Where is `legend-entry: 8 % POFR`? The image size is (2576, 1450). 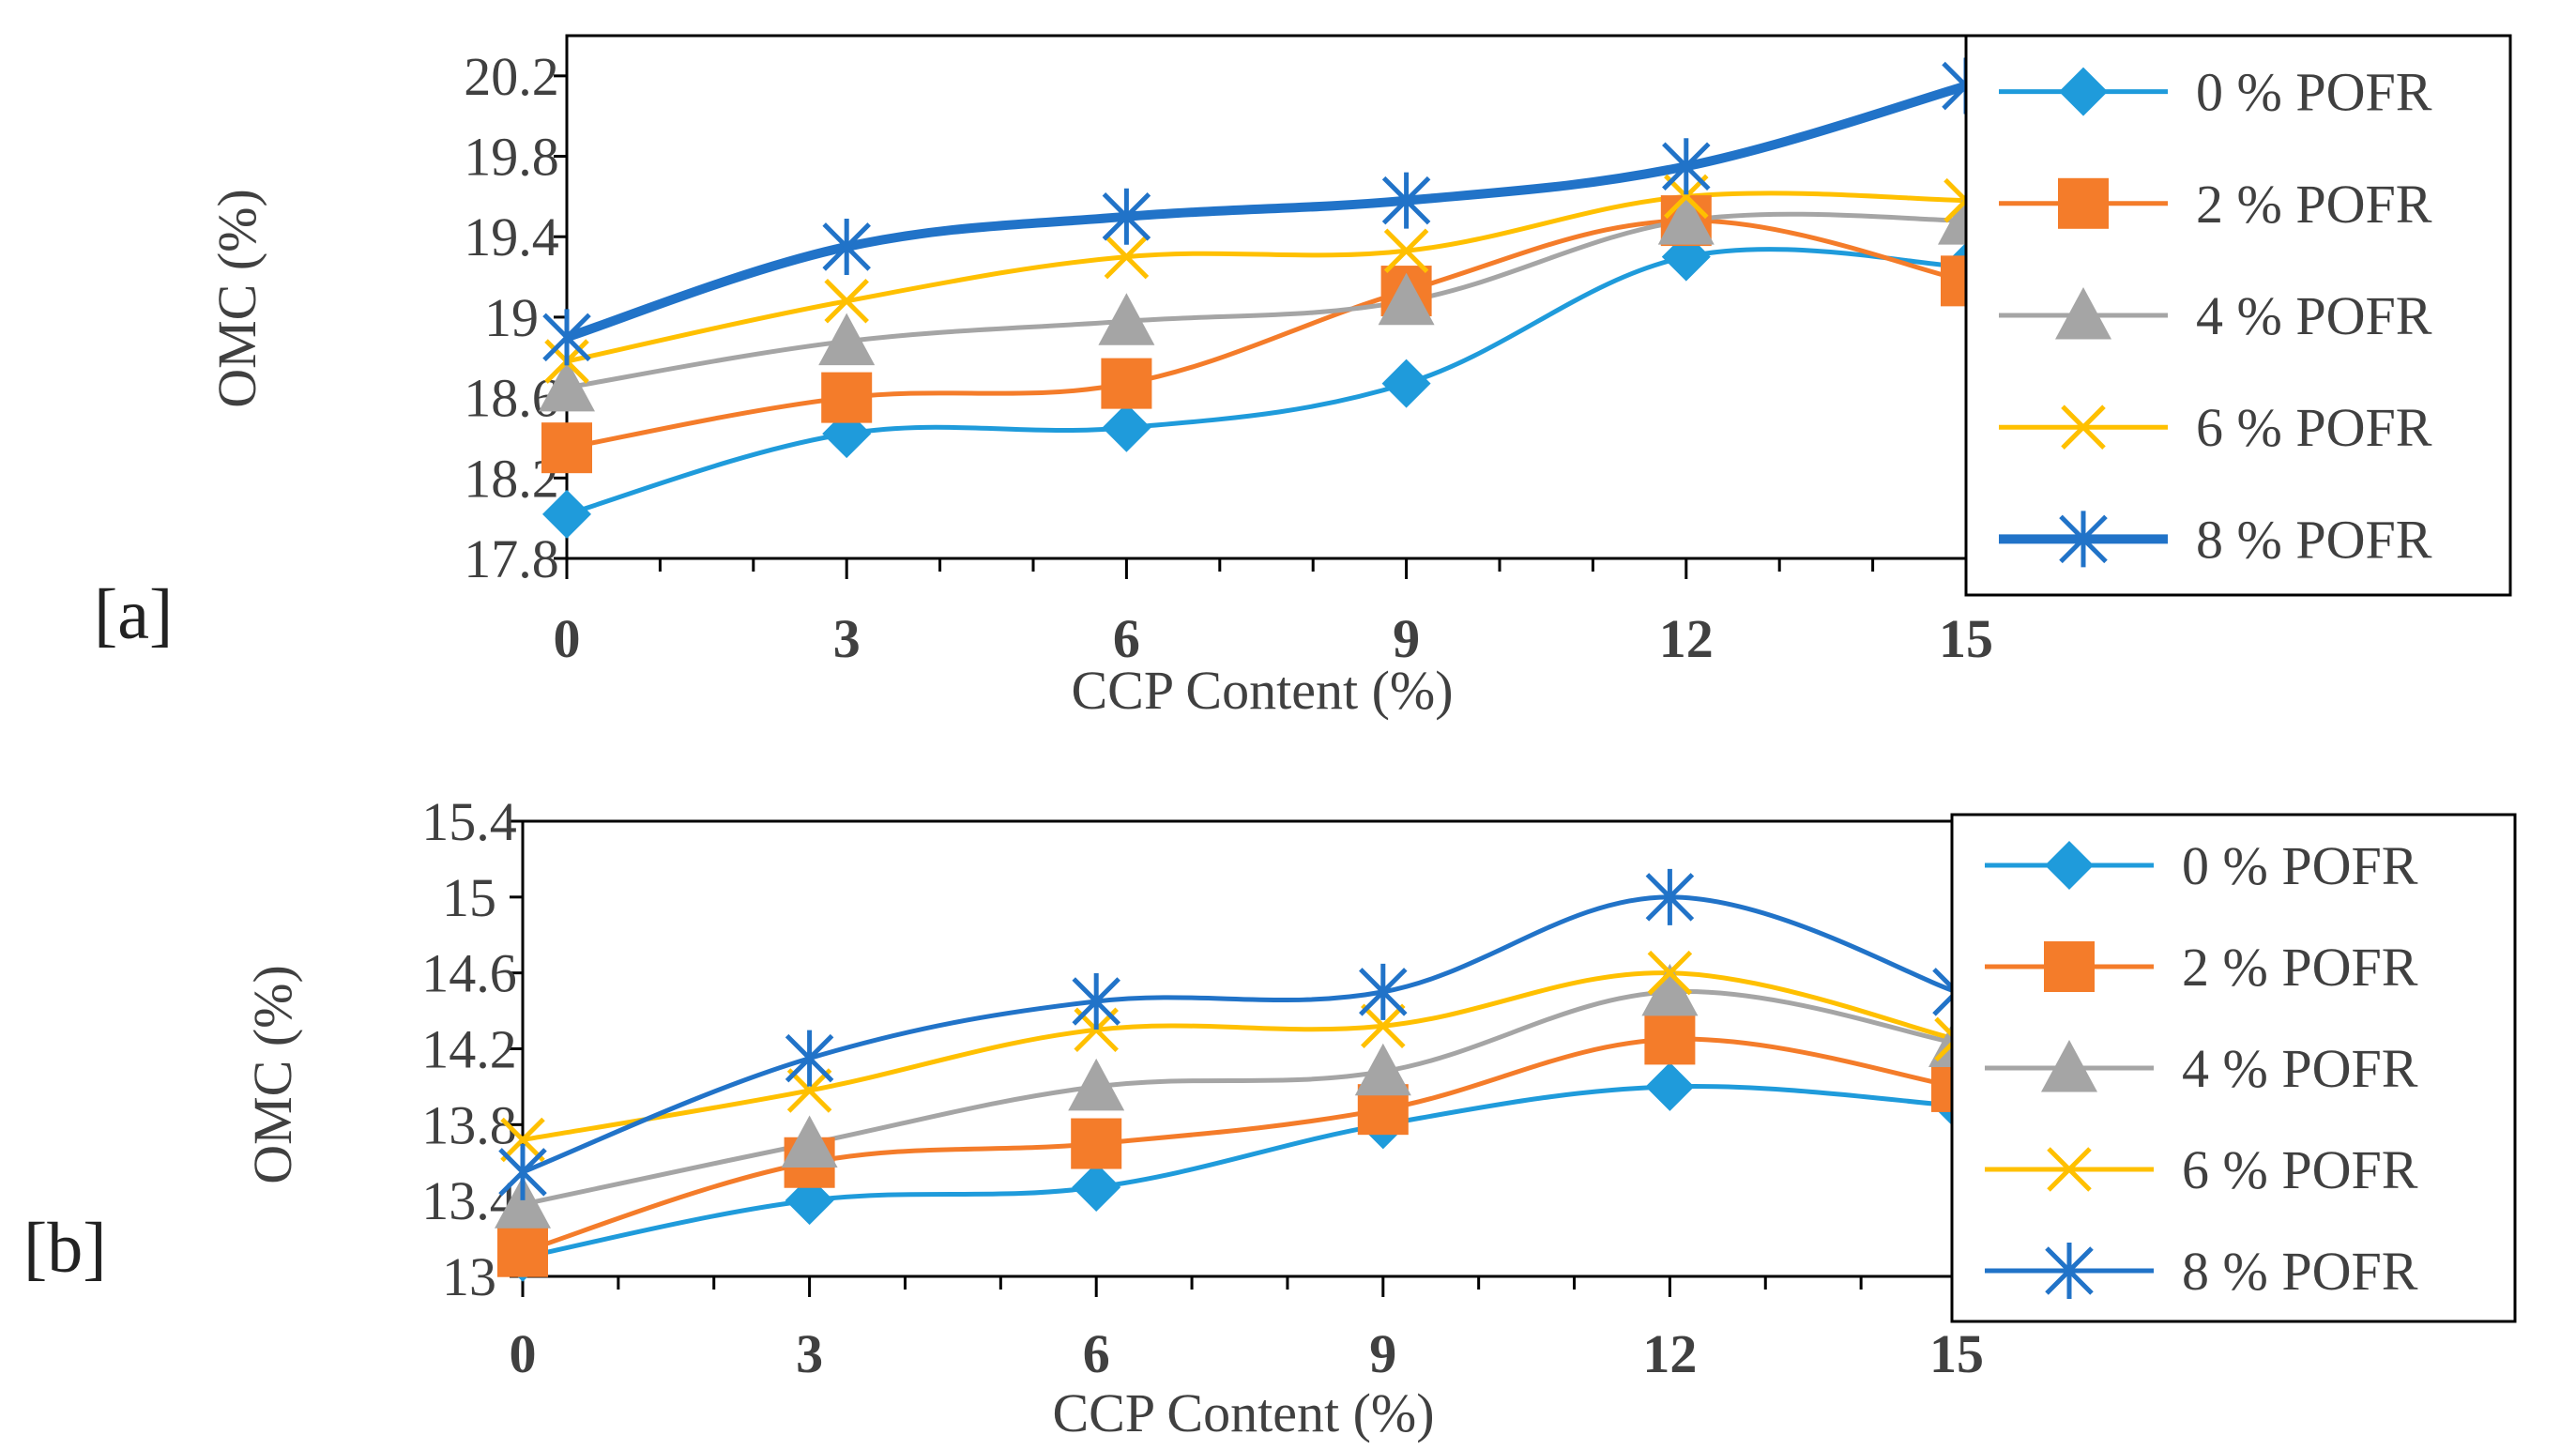 legend-entry: 8 % POFR is located at coordinates (2215, 539).